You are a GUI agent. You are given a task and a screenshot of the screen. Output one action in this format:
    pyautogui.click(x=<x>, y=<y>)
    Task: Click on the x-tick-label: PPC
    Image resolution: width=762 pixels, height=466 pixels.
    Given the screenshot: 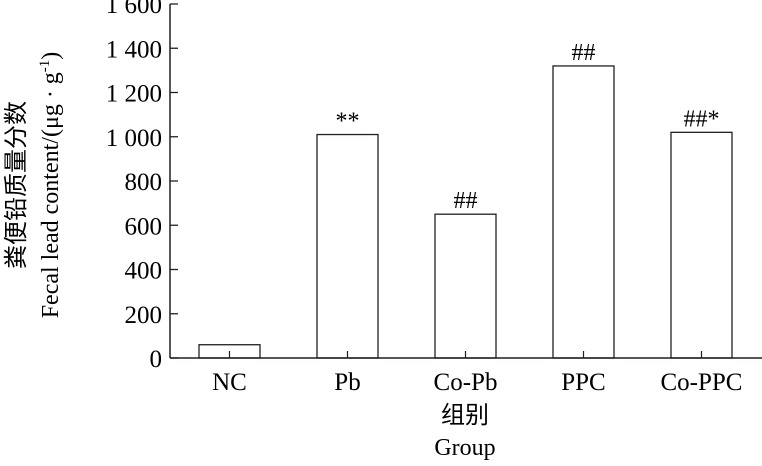 What is the action you would take?
    pyautogui.click(x=583, y=382)
    